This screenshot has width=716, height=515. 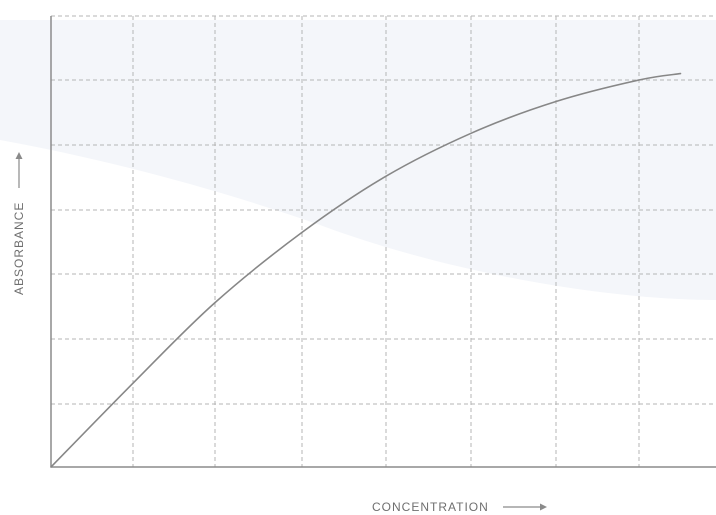 What do you see at coordinates (524, 507) in the screenshot?
I see `x-axis-arrow-icon` at bounding box center [524, 507].